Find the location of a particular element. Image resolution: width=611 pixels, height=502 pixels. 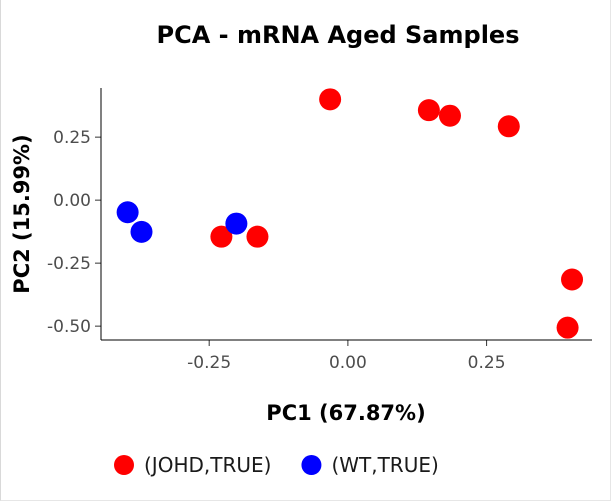

legend: (JOHD,TRUE) (WT,TRUE) is located at coordinates (276, 465).